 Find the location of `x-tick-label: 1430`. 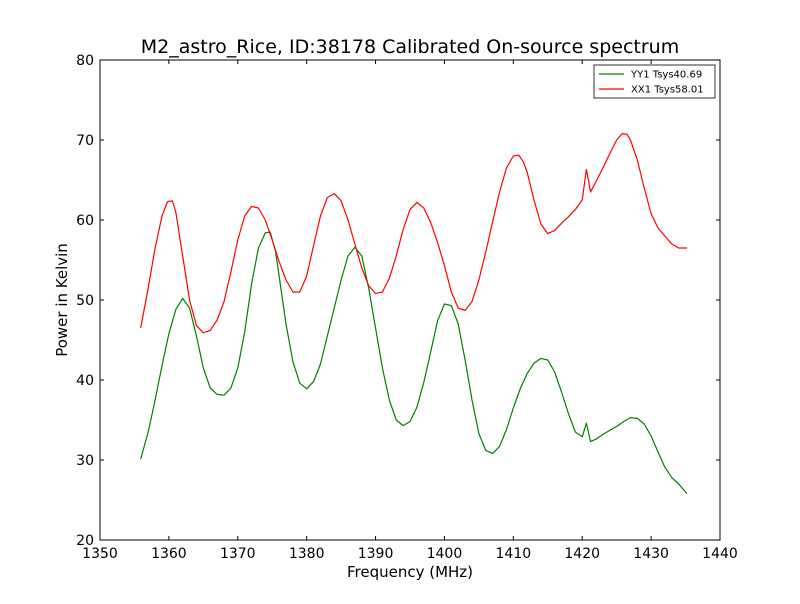

x-tick-label: 1430 is located at coordinates (651, 554).